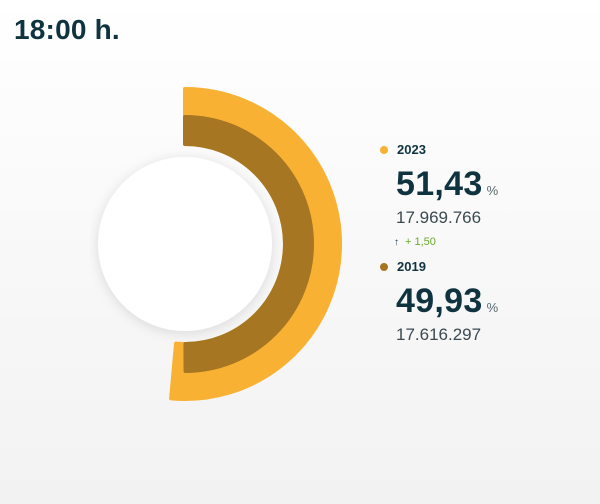 The width and height of the screenshot is (600, 504). I want to click on percent-unit-2023: %, so click(492, 190).